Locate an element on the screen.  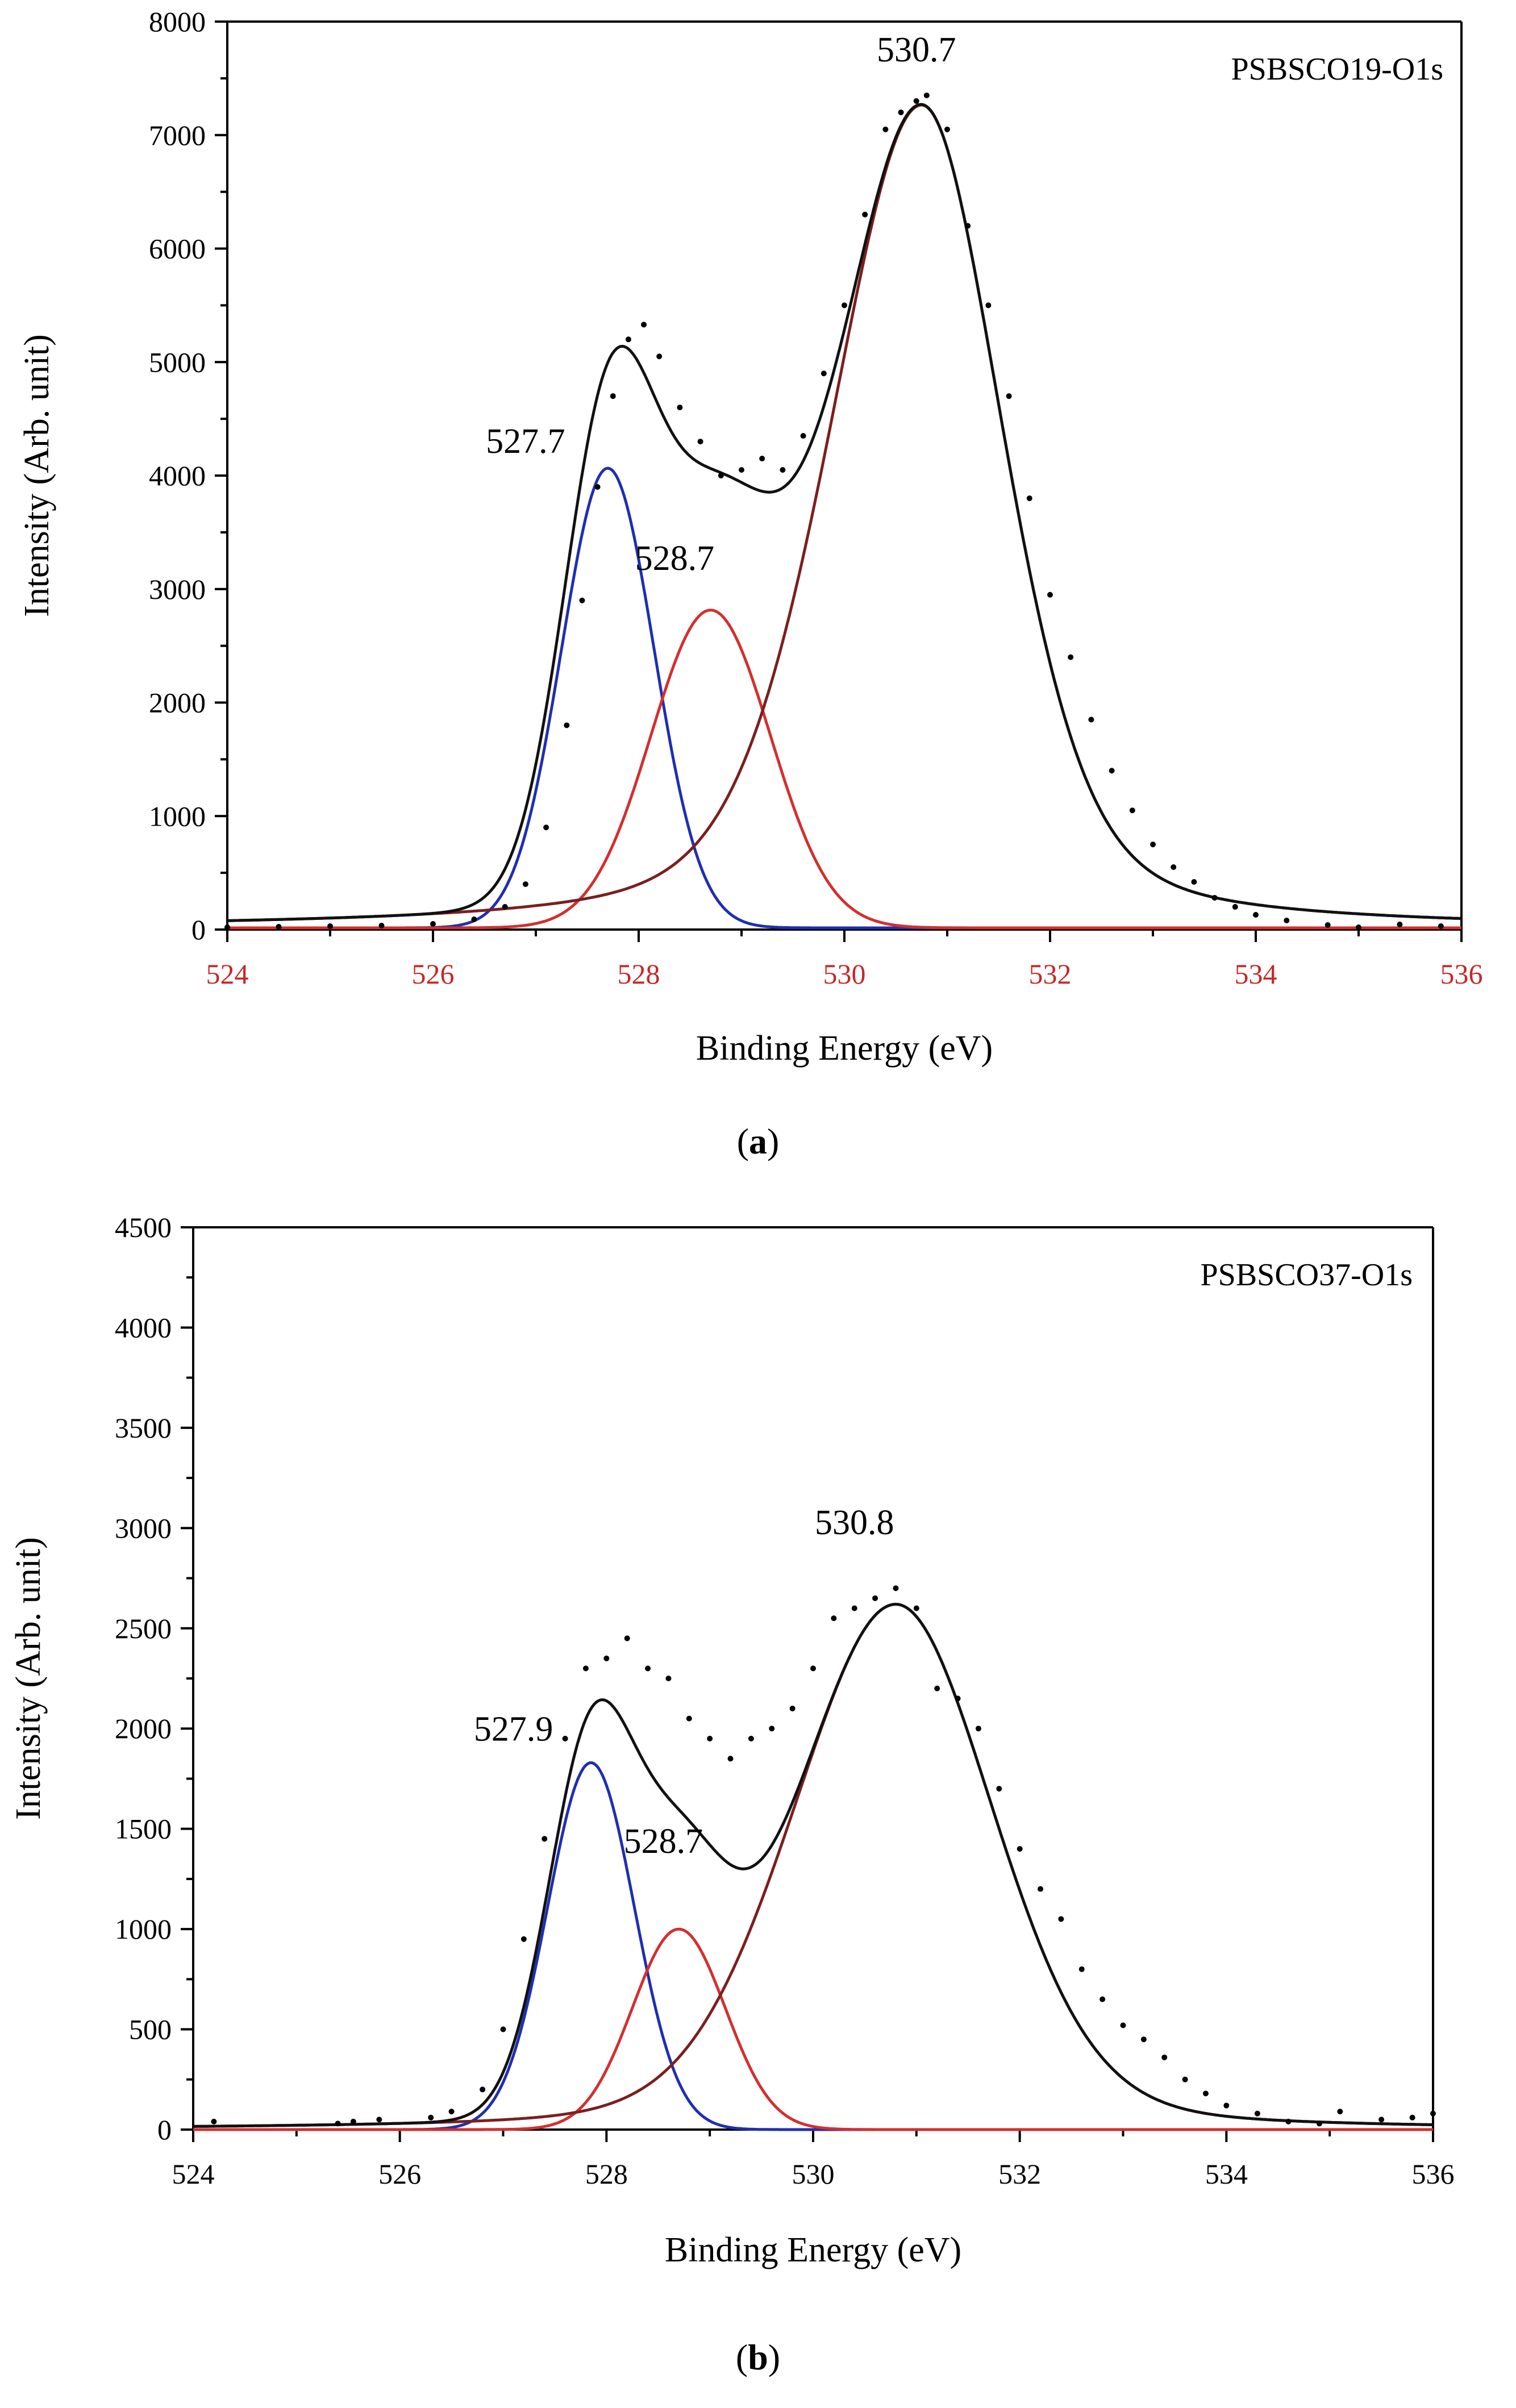
panel-label: (b) is located at coordinates (758, 2357).